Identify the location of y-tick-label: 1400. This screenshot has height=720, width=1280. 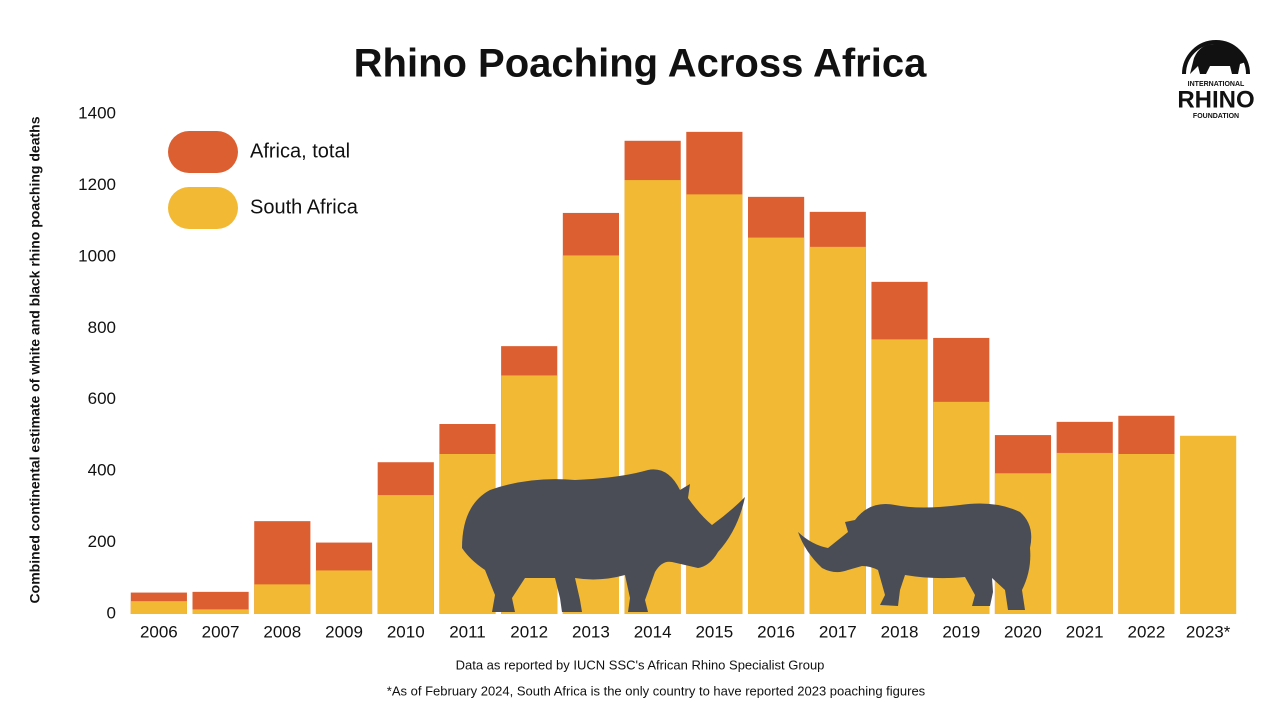
(97, 112).